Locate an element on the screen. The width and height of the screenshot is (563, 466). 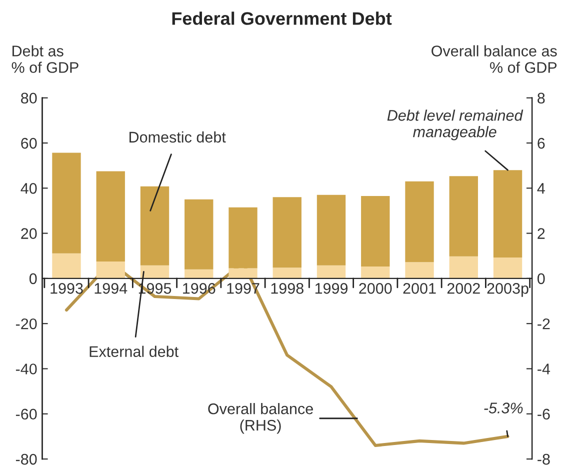
x-tick-label: 1993 is located at coordinates (66, 288).